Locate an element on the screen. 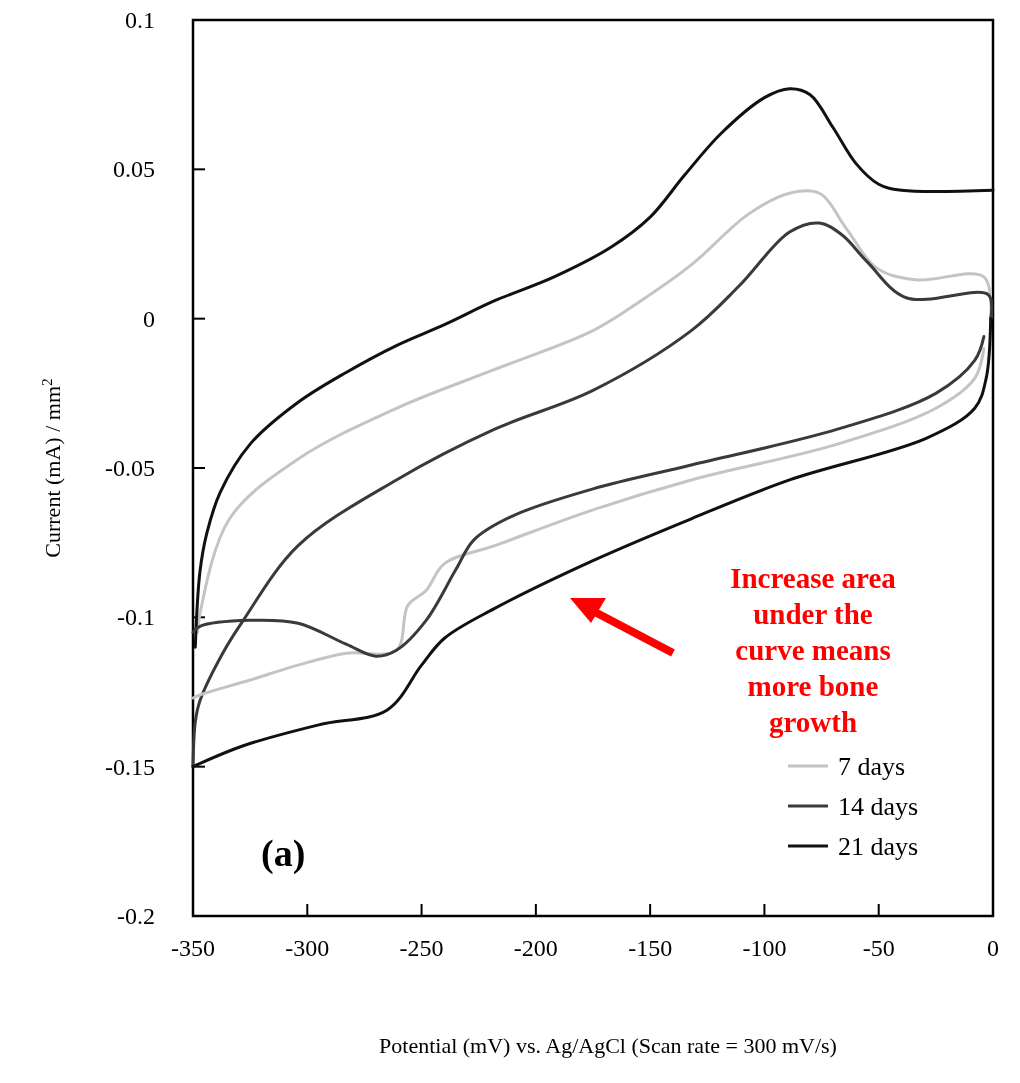  x-tick-label: 0 is located at coordinates (993, 948).